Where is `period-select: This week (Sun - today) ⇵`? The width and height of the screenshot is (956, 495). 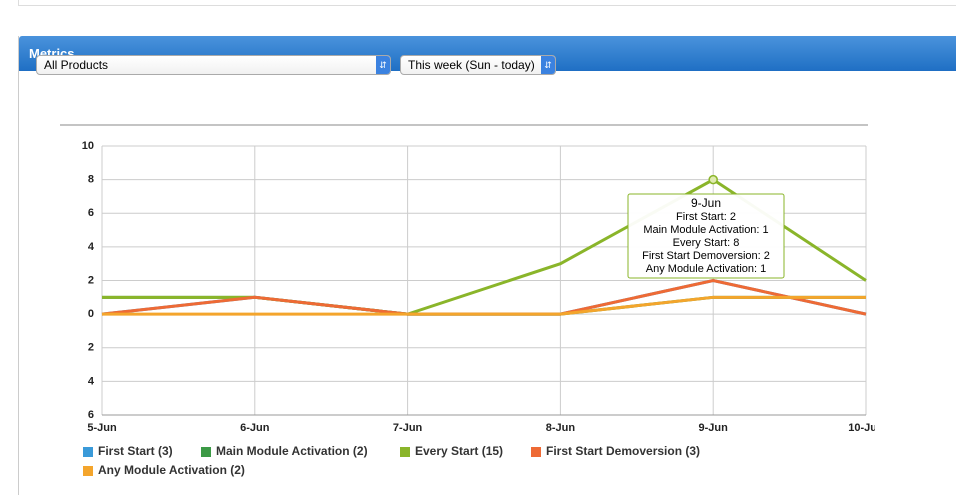 period-select: This week (Sun - today) ⇵ is located at coordinates (478, 65).